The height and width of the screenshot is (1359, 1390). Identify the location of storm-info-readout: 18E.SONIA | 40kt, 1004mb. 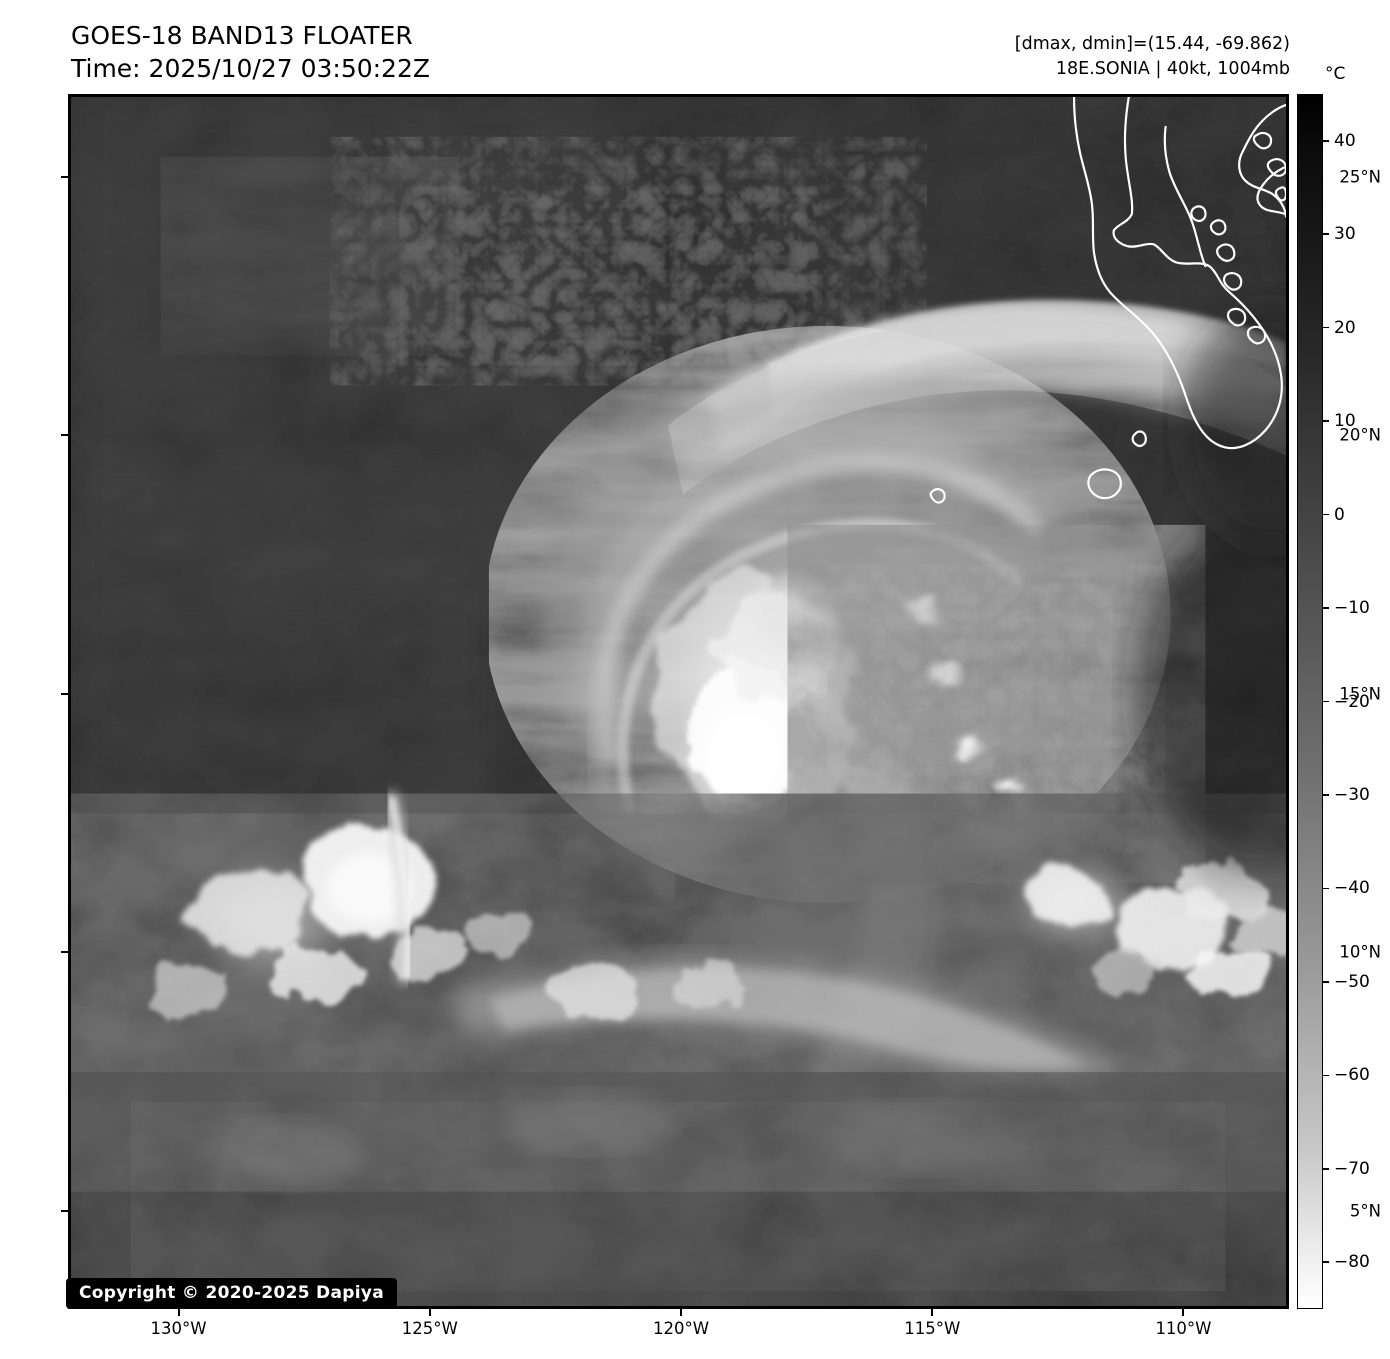
(1172, 68).